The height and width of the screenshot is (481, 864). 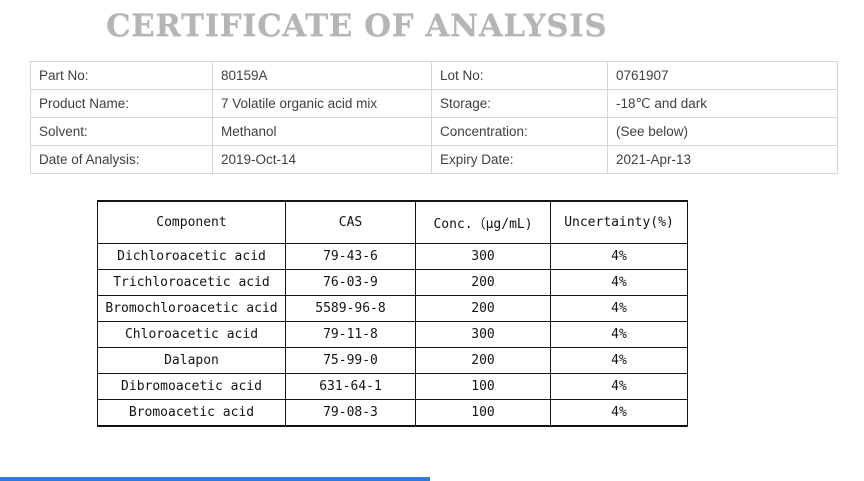 I want to click on table-row: Bromoacetic acid 79-08-3 100 4%, so click(x=392, y=413).